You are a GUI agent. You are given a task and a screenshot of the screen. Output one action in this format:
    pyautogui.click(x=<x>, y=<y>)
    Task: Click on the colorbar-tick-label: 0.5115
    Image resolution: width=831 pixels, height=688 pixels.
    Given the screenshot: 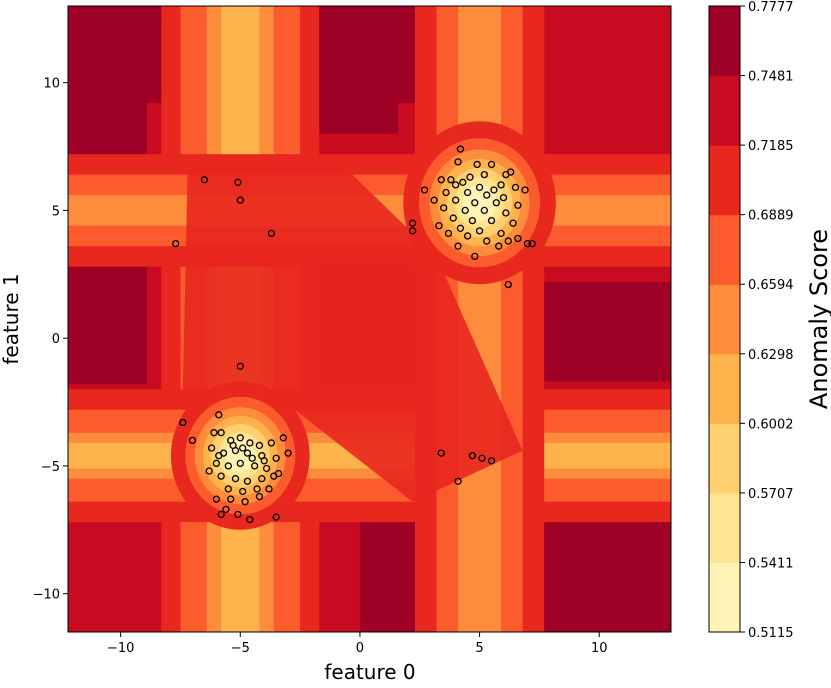 What is the action you would take?
    pyautogui.click(x=771, y=633)
    